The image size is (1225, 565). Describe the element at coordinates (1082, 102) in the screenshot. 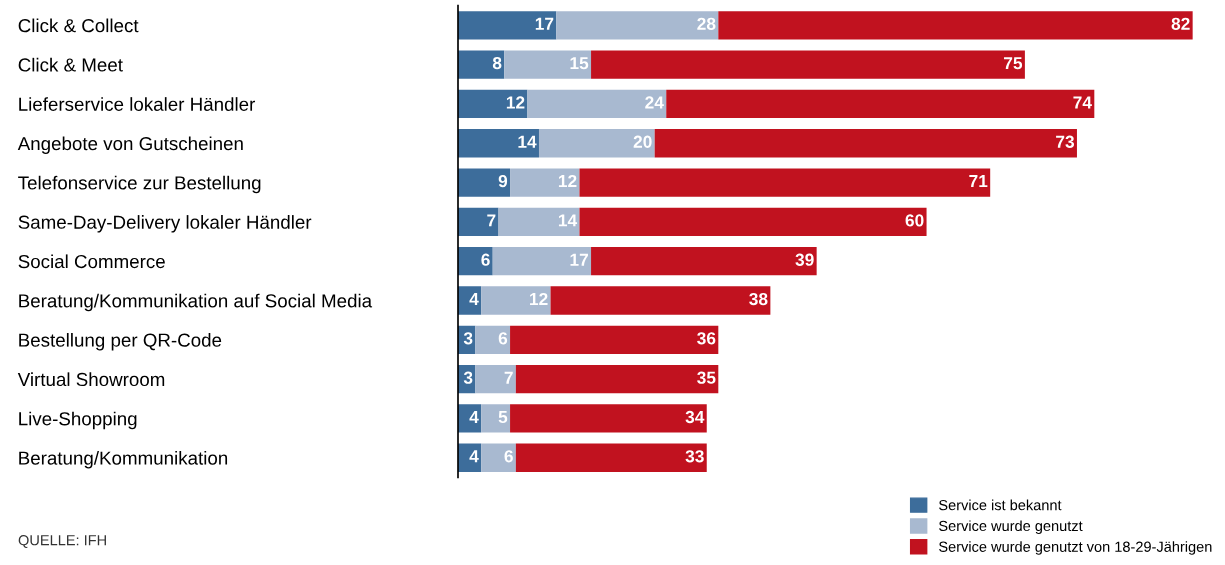

I see `data-label: 74` at that location.